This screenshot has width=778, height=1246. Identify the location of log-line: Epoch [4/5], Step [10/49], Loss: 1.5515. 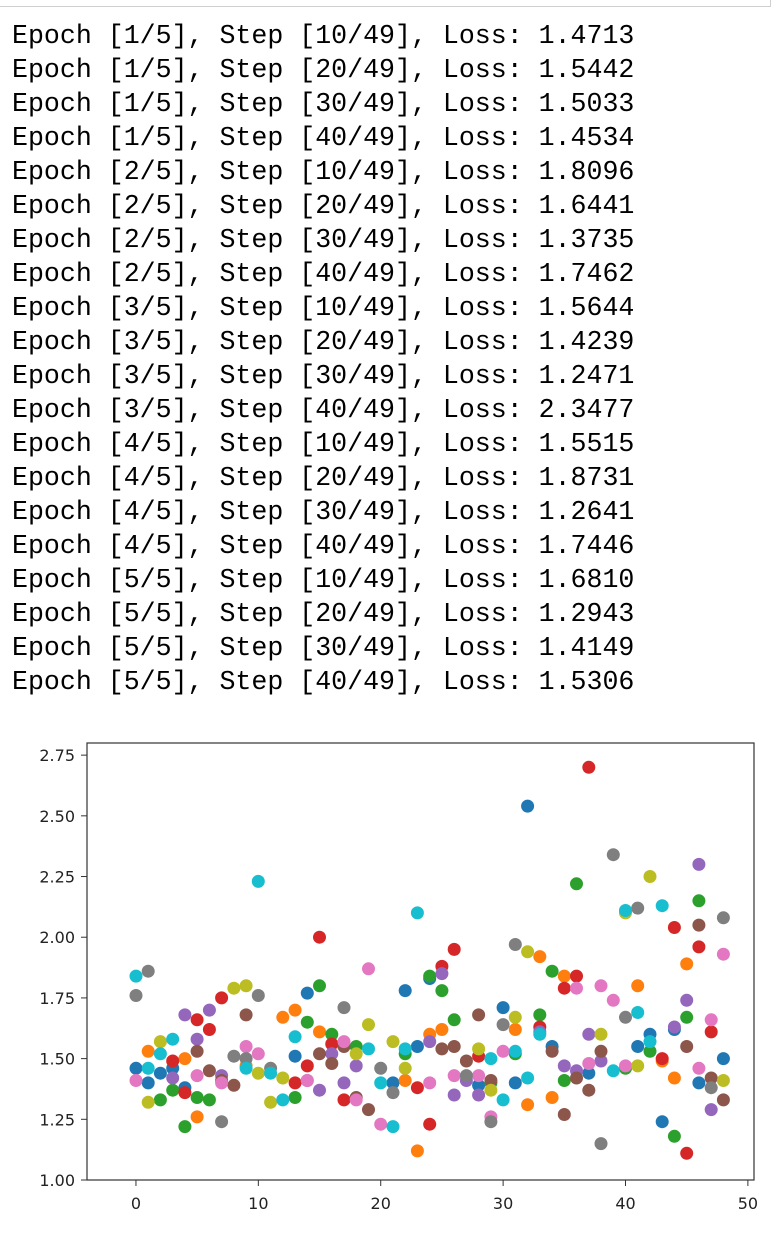
(323, 444).